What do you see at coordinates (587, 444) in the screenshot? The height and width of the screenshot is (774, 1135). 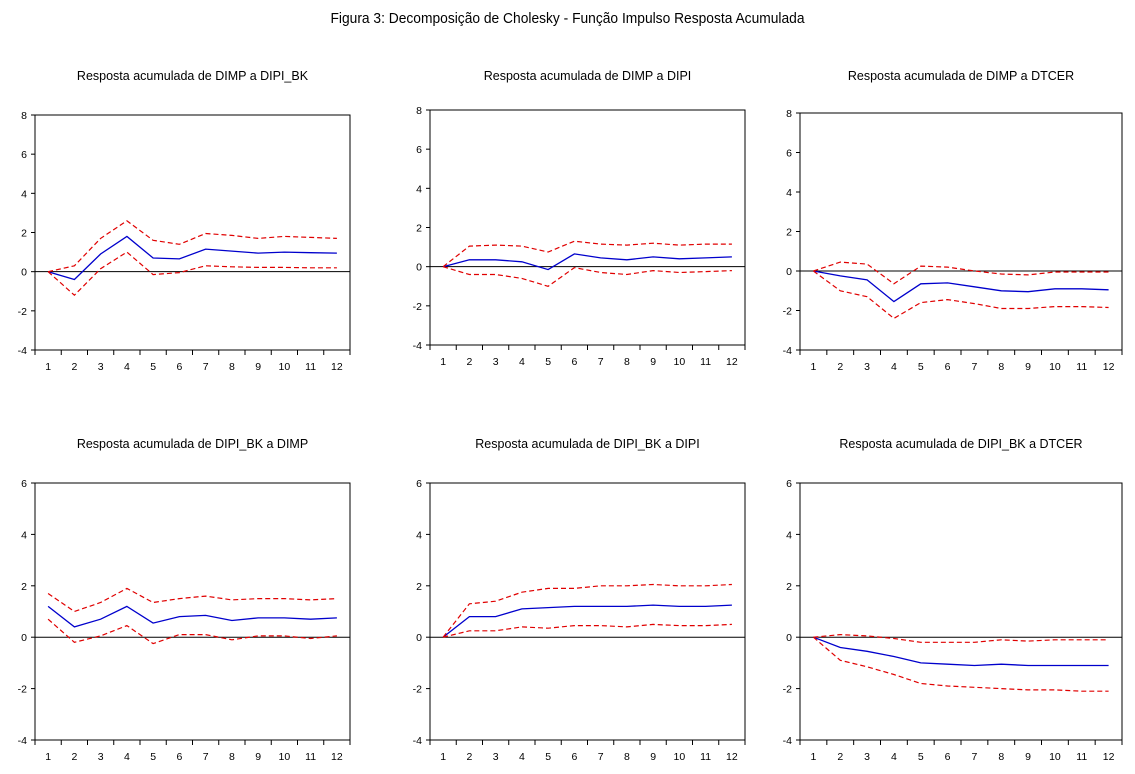 I see `chart-title: Resposta acumulada de DIPI_BK a DIPI` at bounding box center [587, 444].